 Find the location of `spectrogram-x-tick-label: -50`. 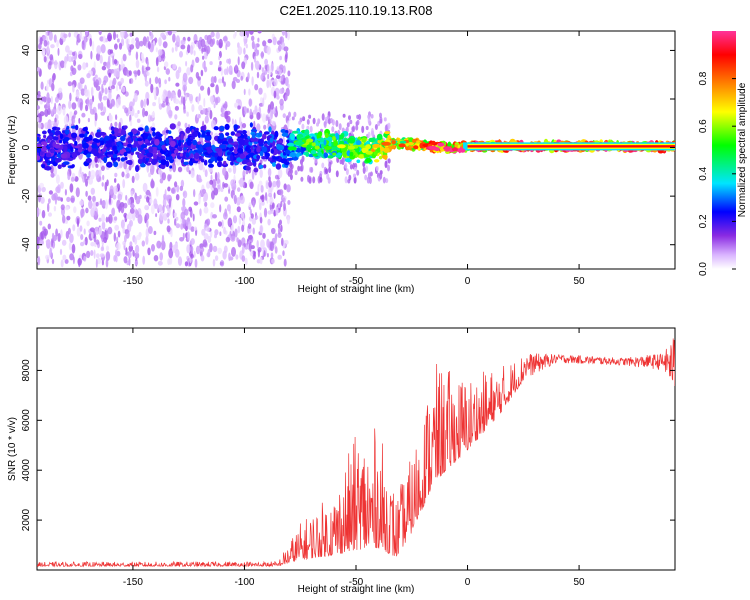

spectrogram-x-tick-label: -50 is located at coordinates (356, 281).